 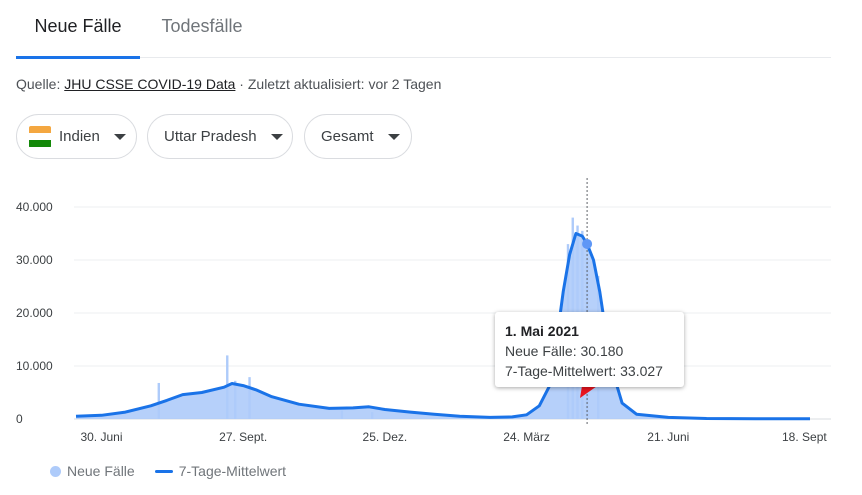 I want to click on x-tick-label: 27. Sept., so click(x=243, y=437).